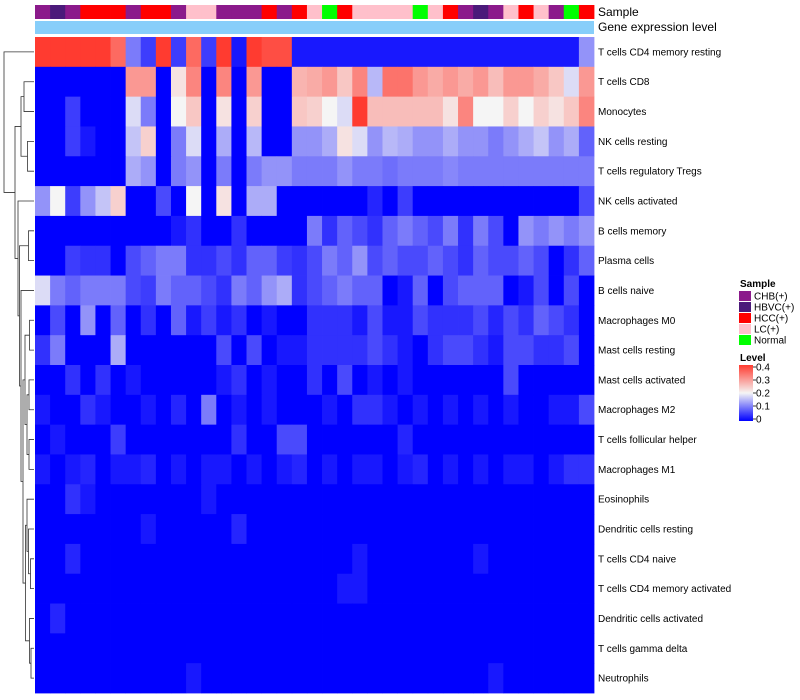 The width and height of the screenshot is (800, 700). I want to click on legend-swatch, so click(745, 329).